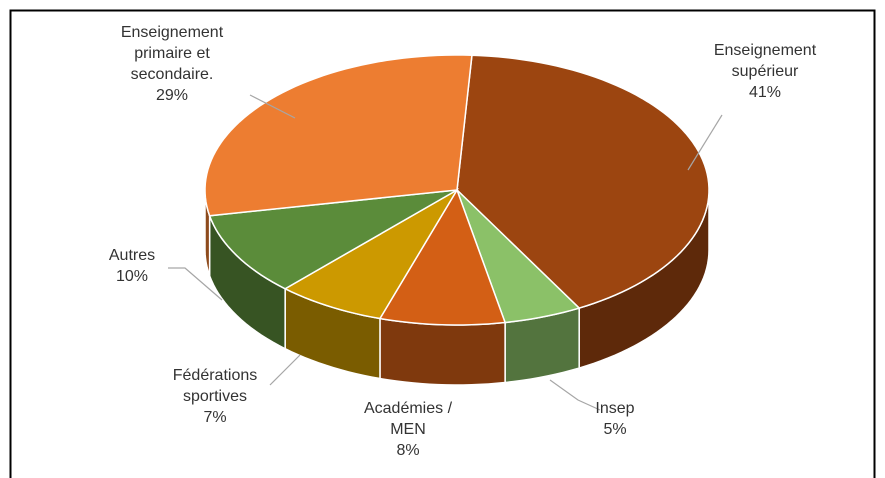 This screenshot has width=885, height=478. I want to click on data-label: Fédérations sportives 7%, so click(215, 396).